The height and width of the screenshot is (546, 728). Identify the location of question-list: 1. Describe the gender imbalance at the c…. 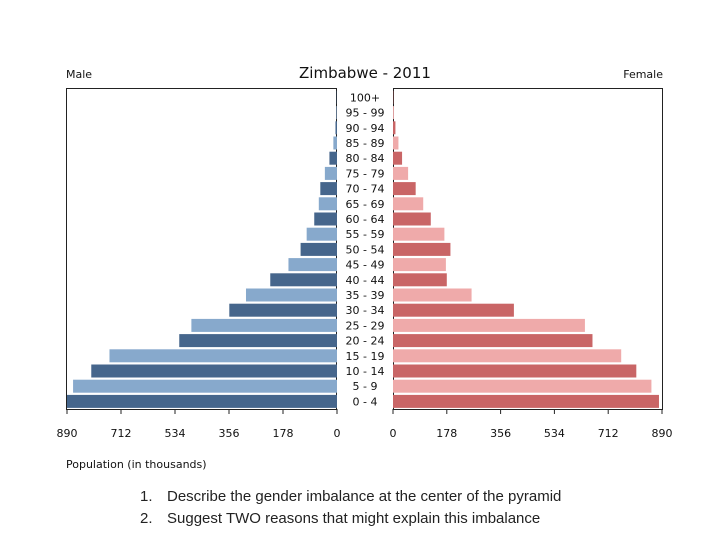
(350, 508).